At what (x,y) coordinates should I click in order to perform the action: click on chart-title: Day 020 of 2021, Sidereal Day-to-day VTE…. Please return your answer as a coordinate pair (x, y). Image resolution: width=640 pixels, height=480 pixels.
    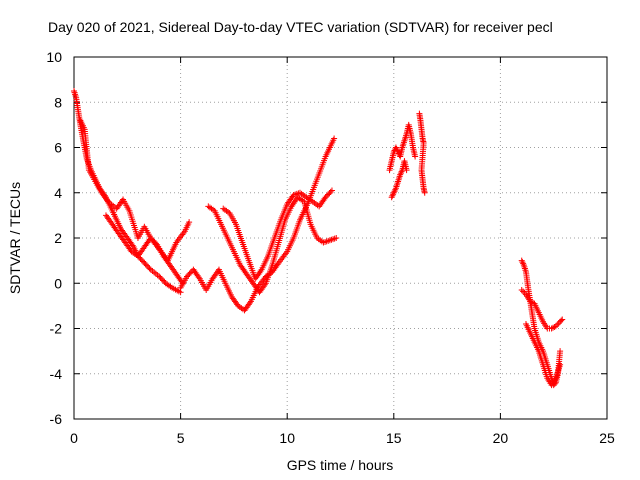
    Looking at the image, I should click on (300, 27).